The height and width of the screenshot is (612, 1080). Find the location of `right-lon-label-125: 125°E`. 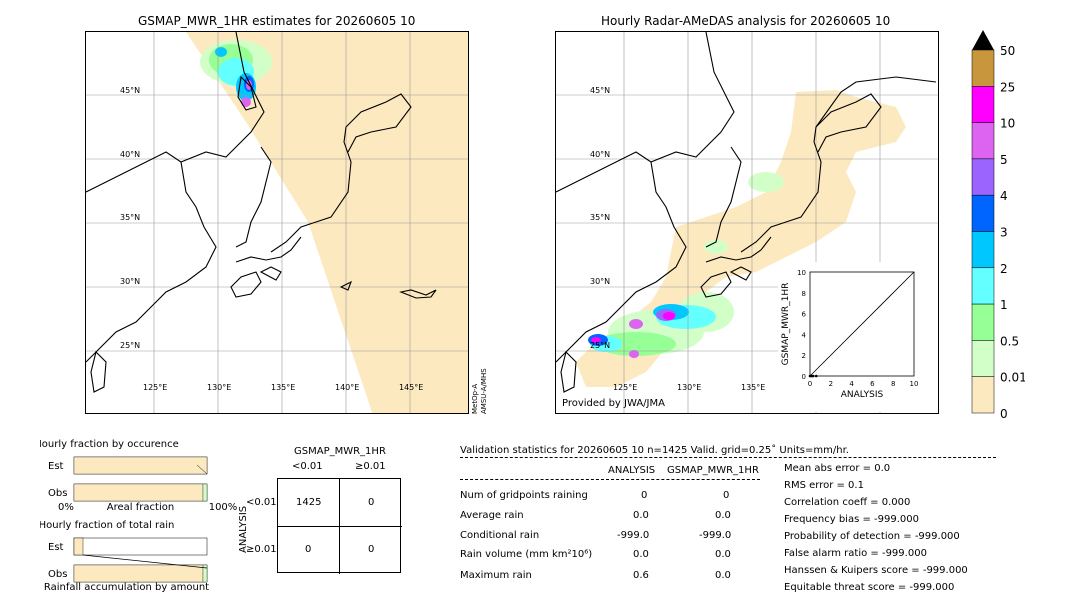

right-lon-label-125: 125°E is located at coordinates (625, 387).